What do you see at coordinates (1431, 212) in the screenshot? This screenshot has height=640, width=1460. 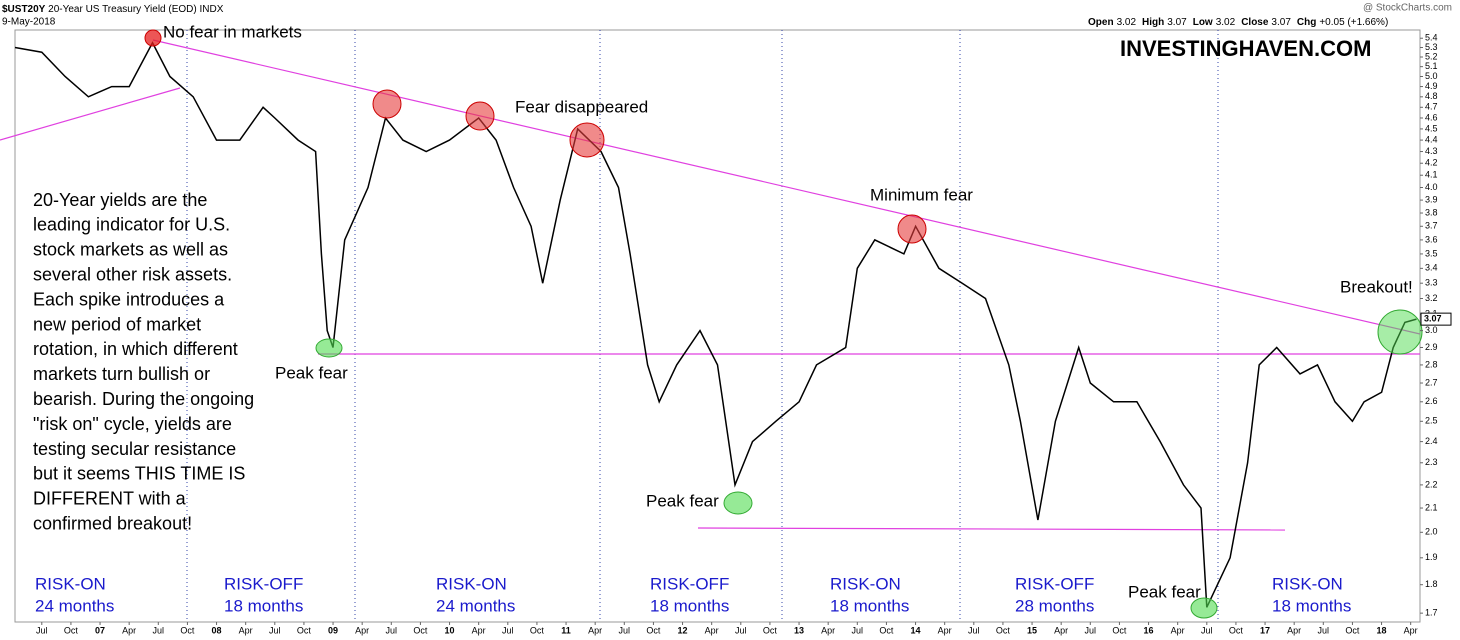 I see `y-tick-label: 3.8` at bounding box center [1431, 212].